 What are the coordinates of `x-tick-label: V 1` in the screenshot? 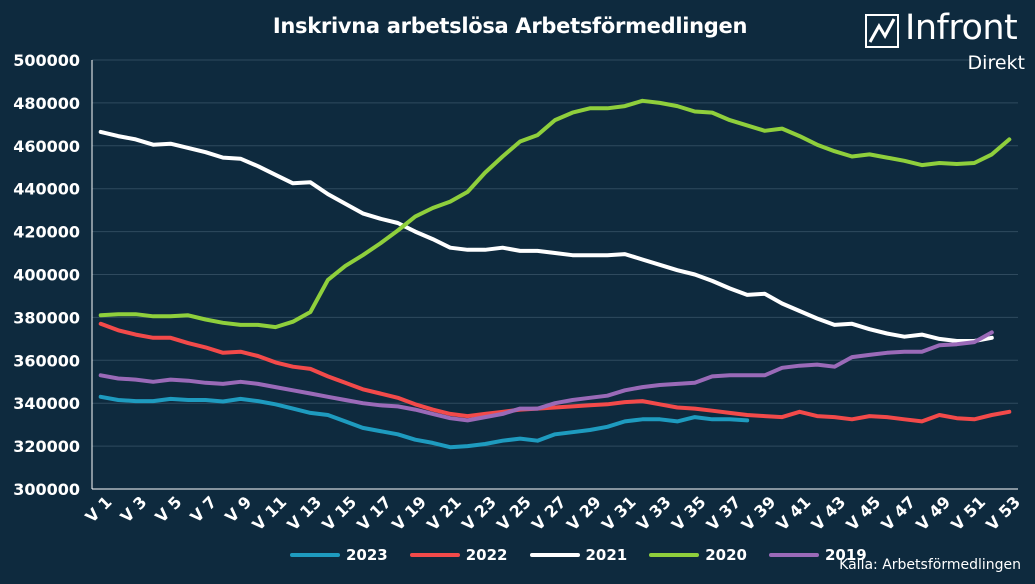 It's located at (99, 509).